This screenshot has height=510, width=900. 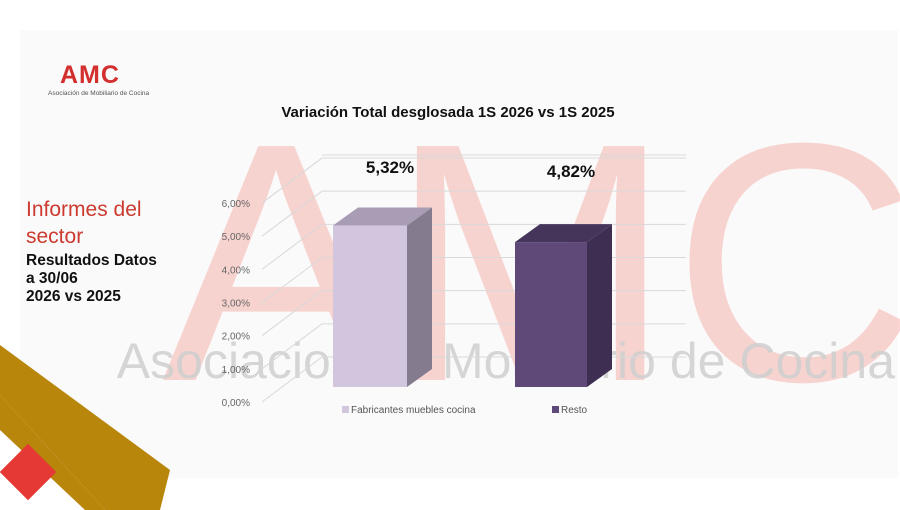 What do you see at coordinates (91, 260) in the screenshot?
I see `report-subtitle-line: Resultados Datos` at bounding box center [91, 260].